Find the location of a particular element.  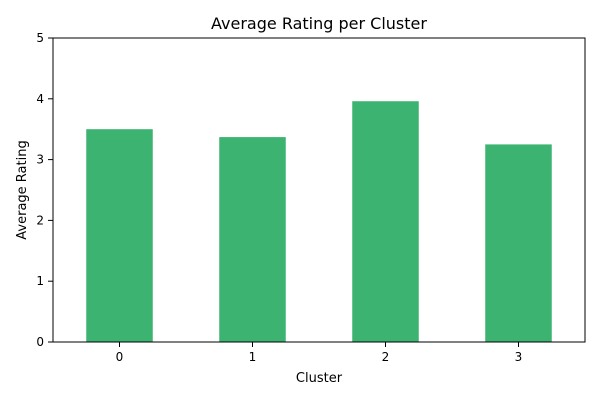

y-tick-label: 3 is located at coordinates (40, 160).